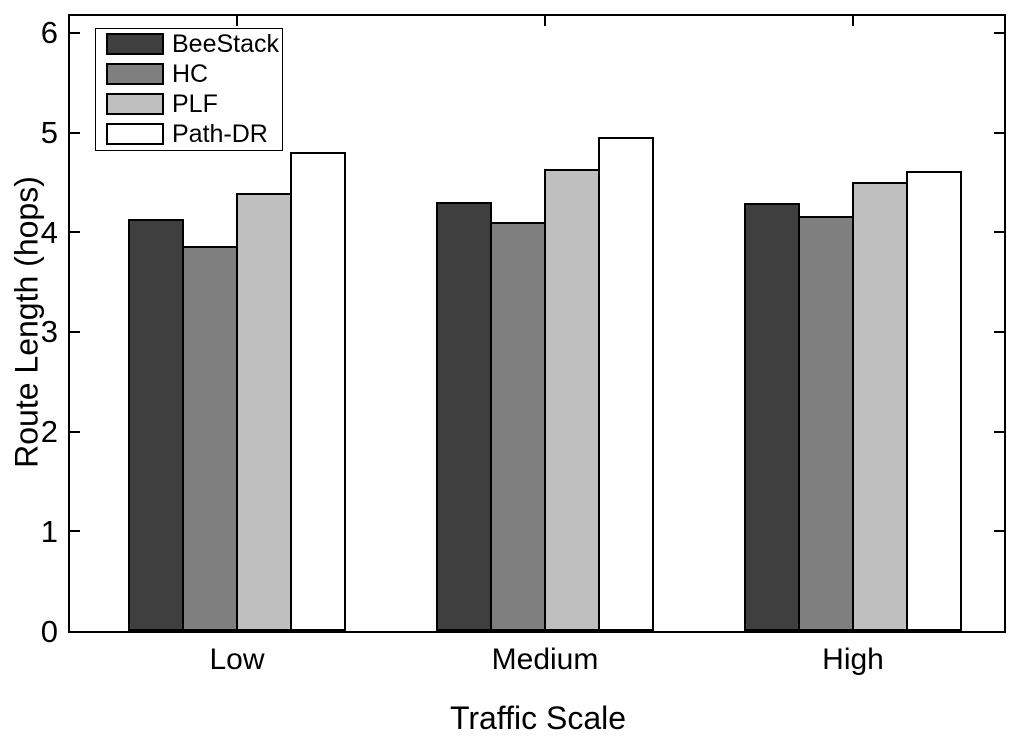 Image resolution: width=1024 pixels, height=747 pixels. What do you see at coordinates (195, 104) in the screenshot?
I see `legend-label-plf: PLF` at bounding box center [195, 104].